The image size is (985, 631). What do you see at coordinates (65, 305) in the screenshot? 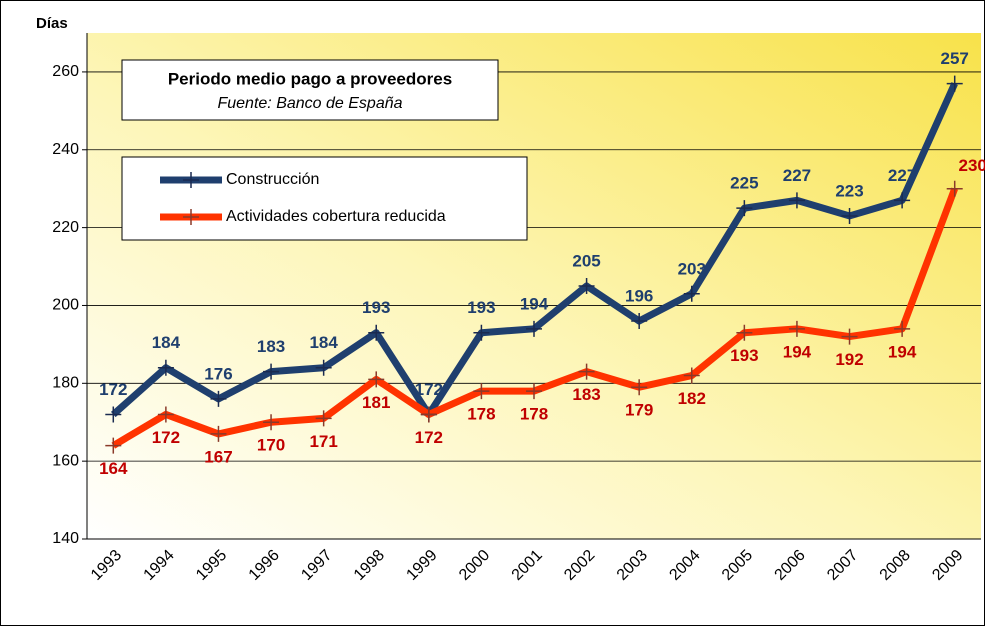
I see `y-tick-label: 200` at bounding box center [65, 305].